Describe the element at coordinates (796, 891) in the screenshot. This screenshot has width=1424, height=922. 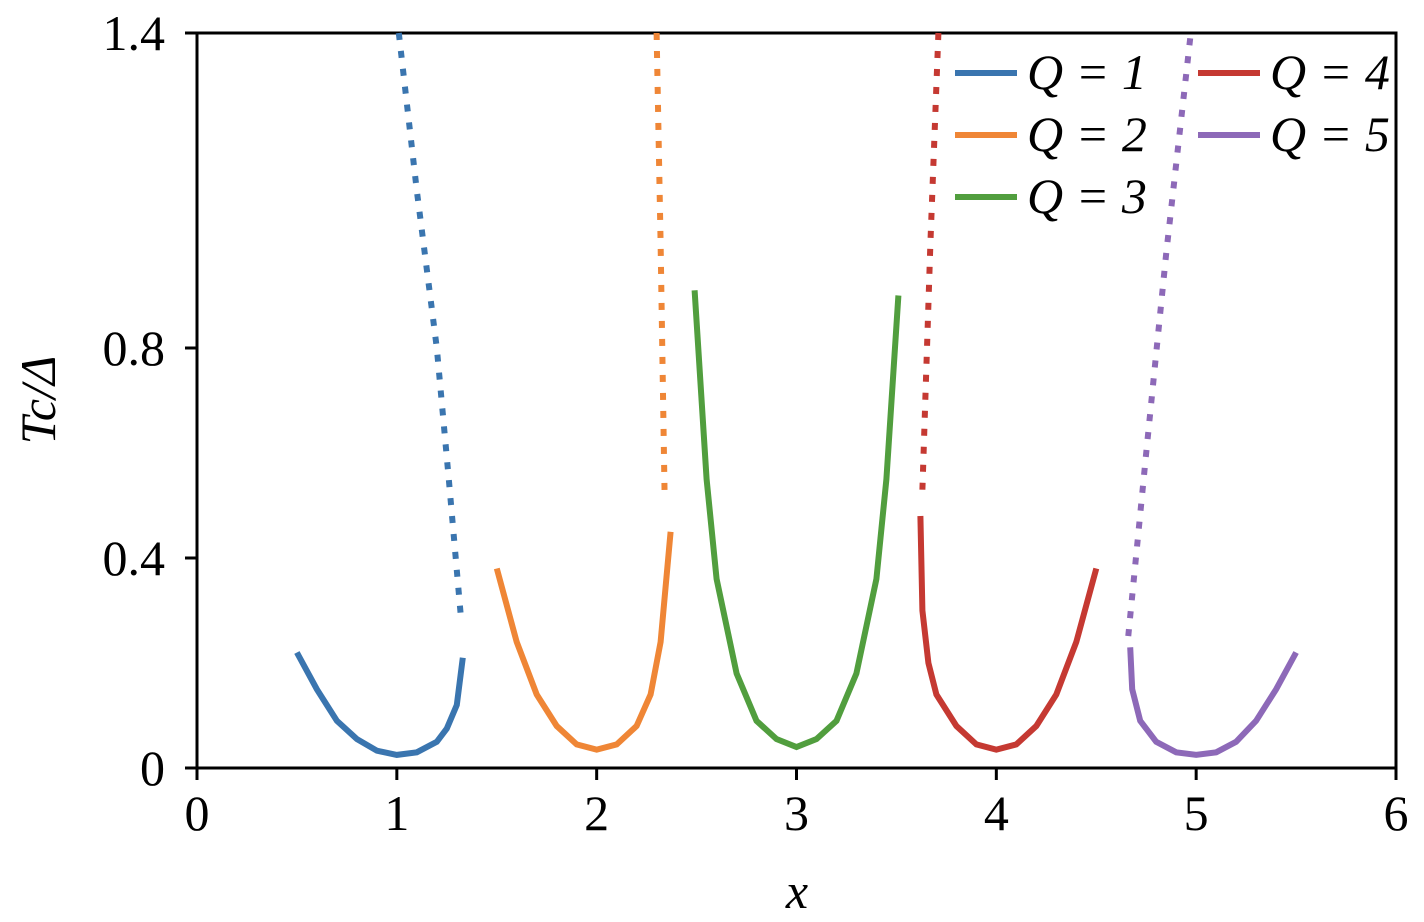
I see `x-axis-label: x` at that location.